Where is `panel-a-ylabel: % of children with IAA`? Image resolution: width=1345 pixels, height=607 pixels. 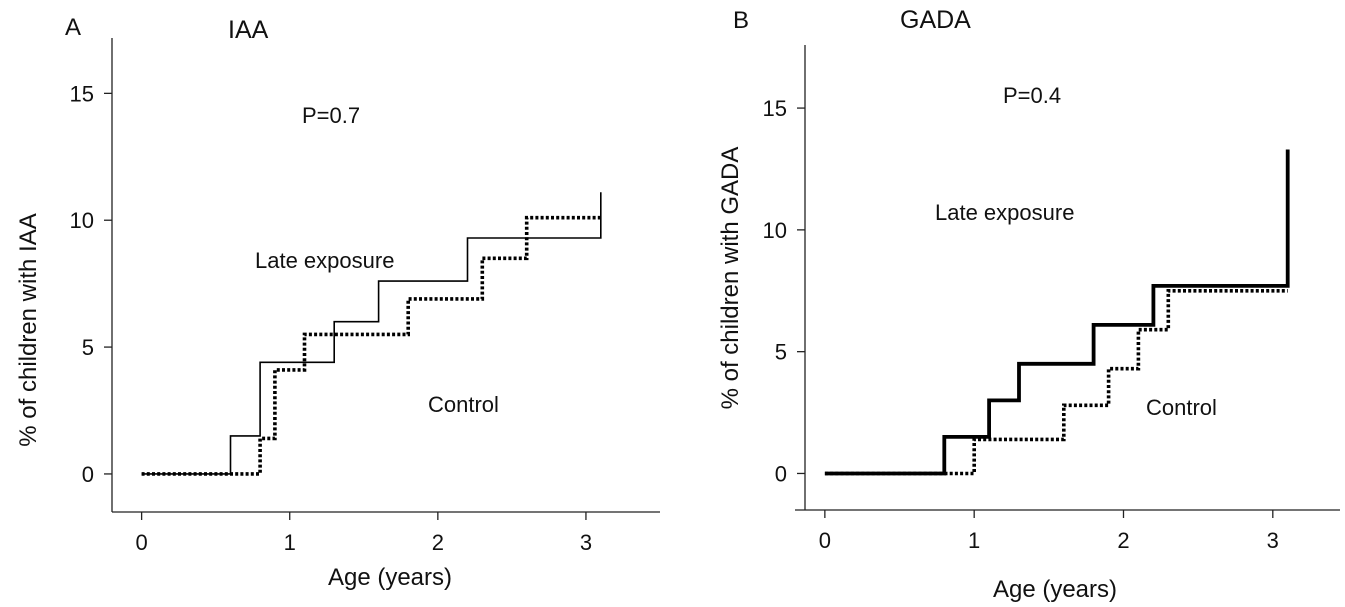
panel-a-ylabel: % of children with IAA is located at coordinates (28, 329).